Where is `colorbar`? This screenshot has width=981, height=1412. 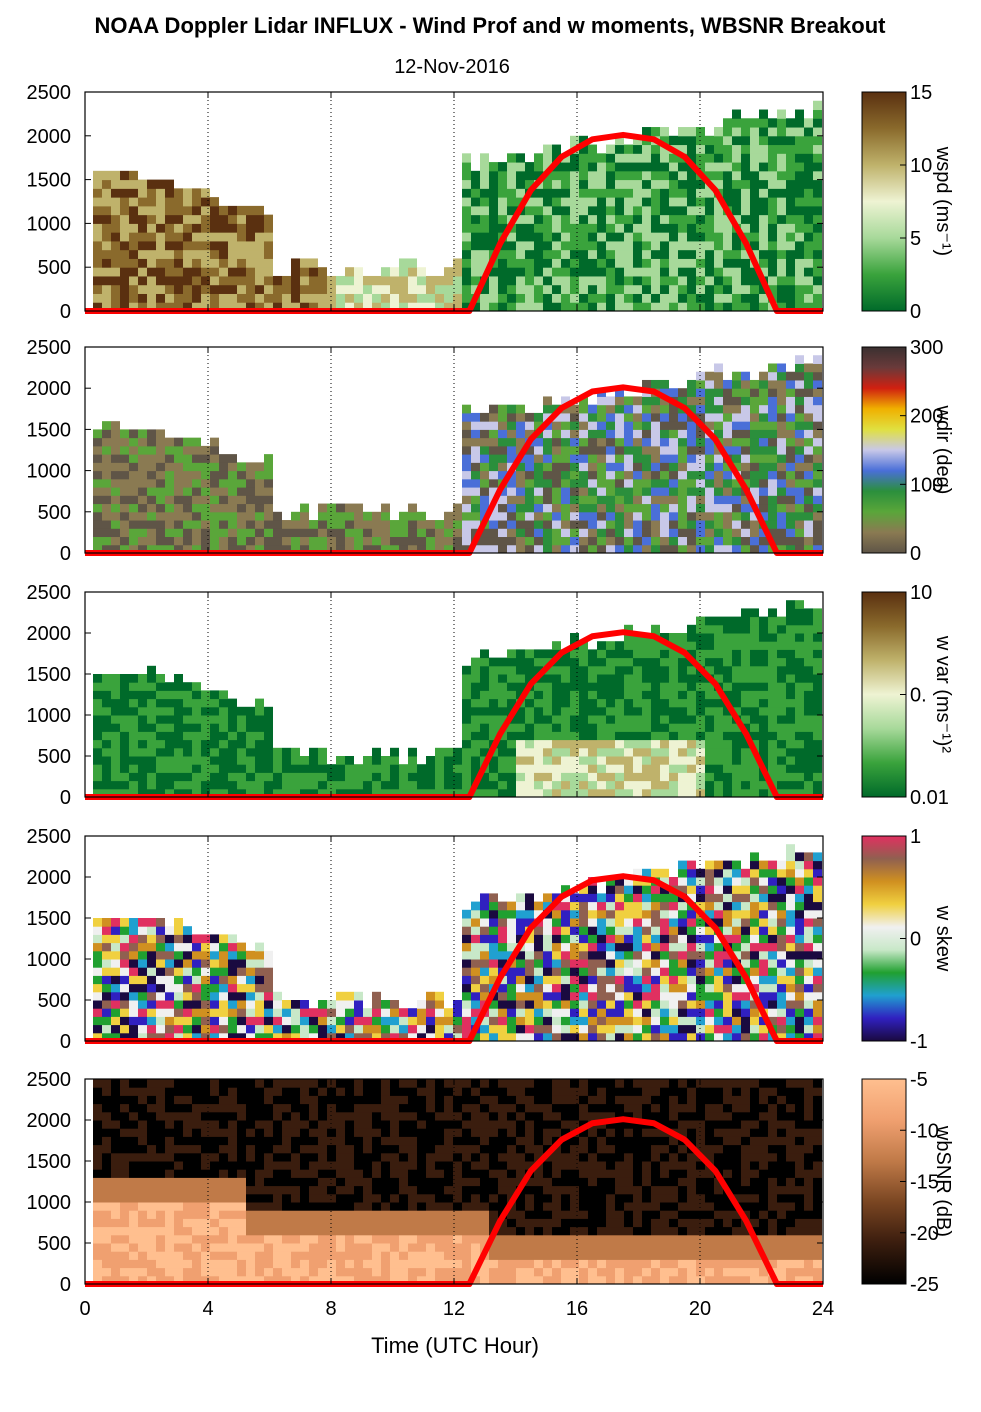
colorbar is located at coordinates (884, 694).